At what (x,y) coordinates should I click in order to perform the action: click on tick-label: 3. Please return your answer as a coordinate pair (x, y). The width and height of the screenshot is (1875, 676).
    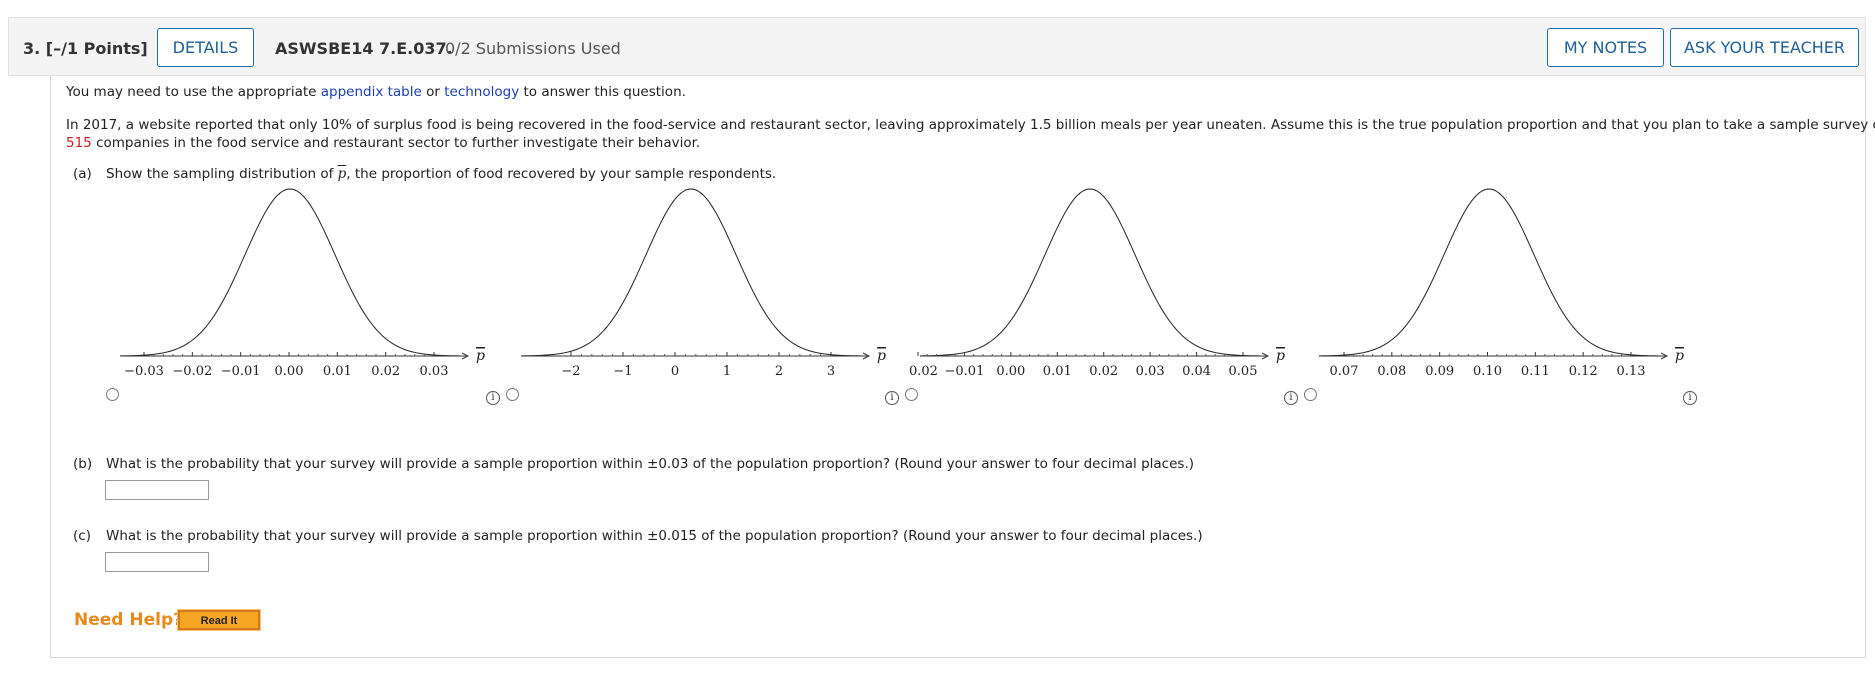
    Looking at the image, I should click on (831, 371).